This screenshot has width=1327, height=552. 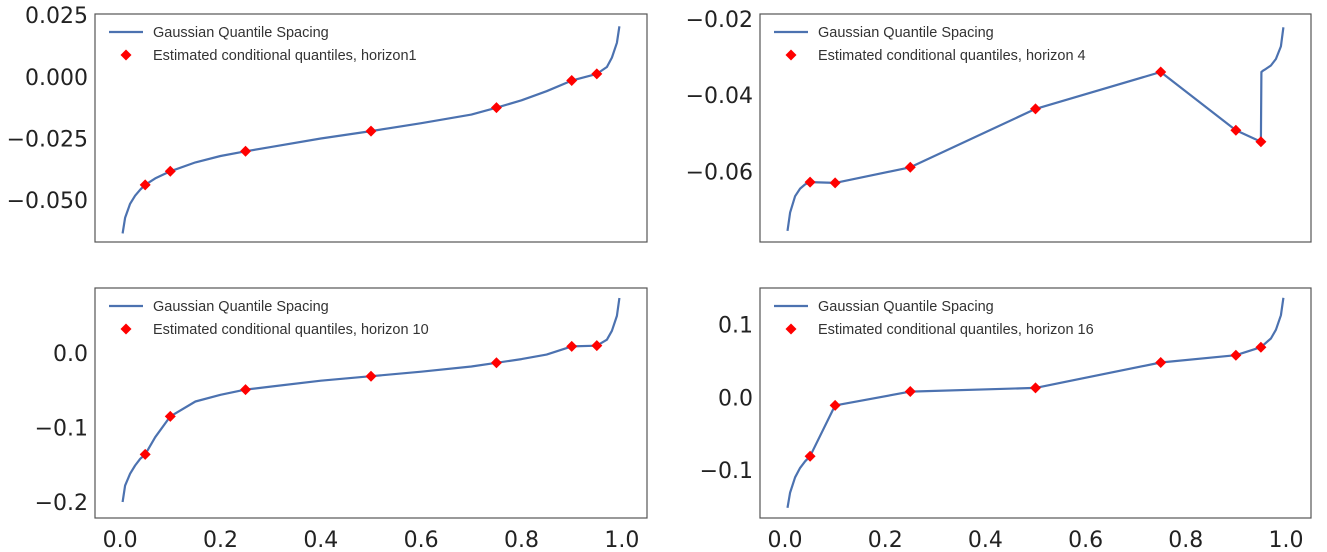 What do you see at coordinates (47, 201) in the screenshot?
I see `y-tick-label: −0.050` at bounding box center [47, 201].